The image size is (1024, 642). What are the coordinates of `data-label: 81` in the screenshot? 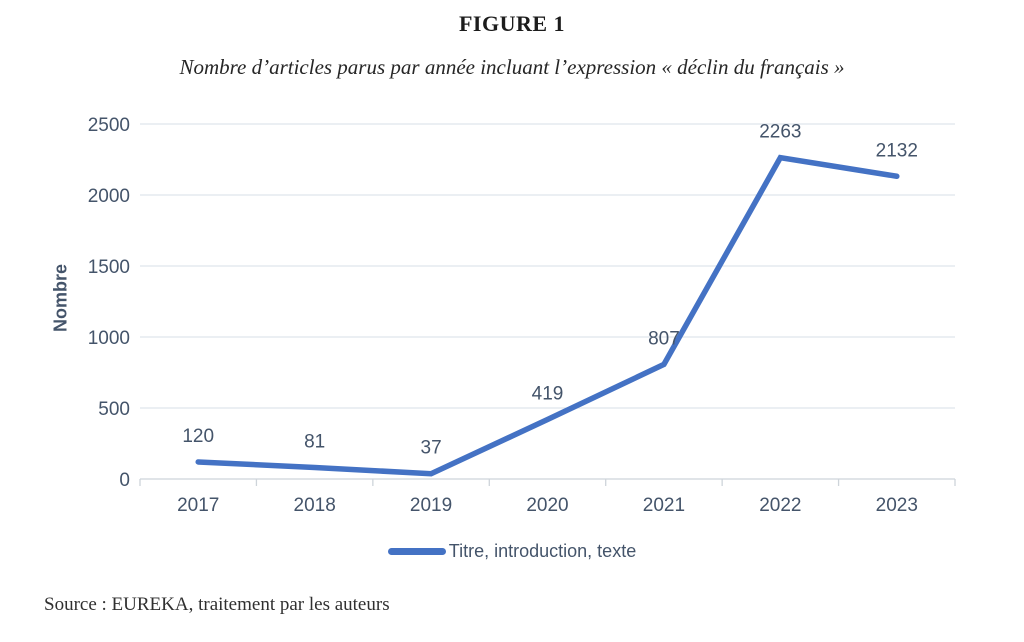 It's located at (314, 441).